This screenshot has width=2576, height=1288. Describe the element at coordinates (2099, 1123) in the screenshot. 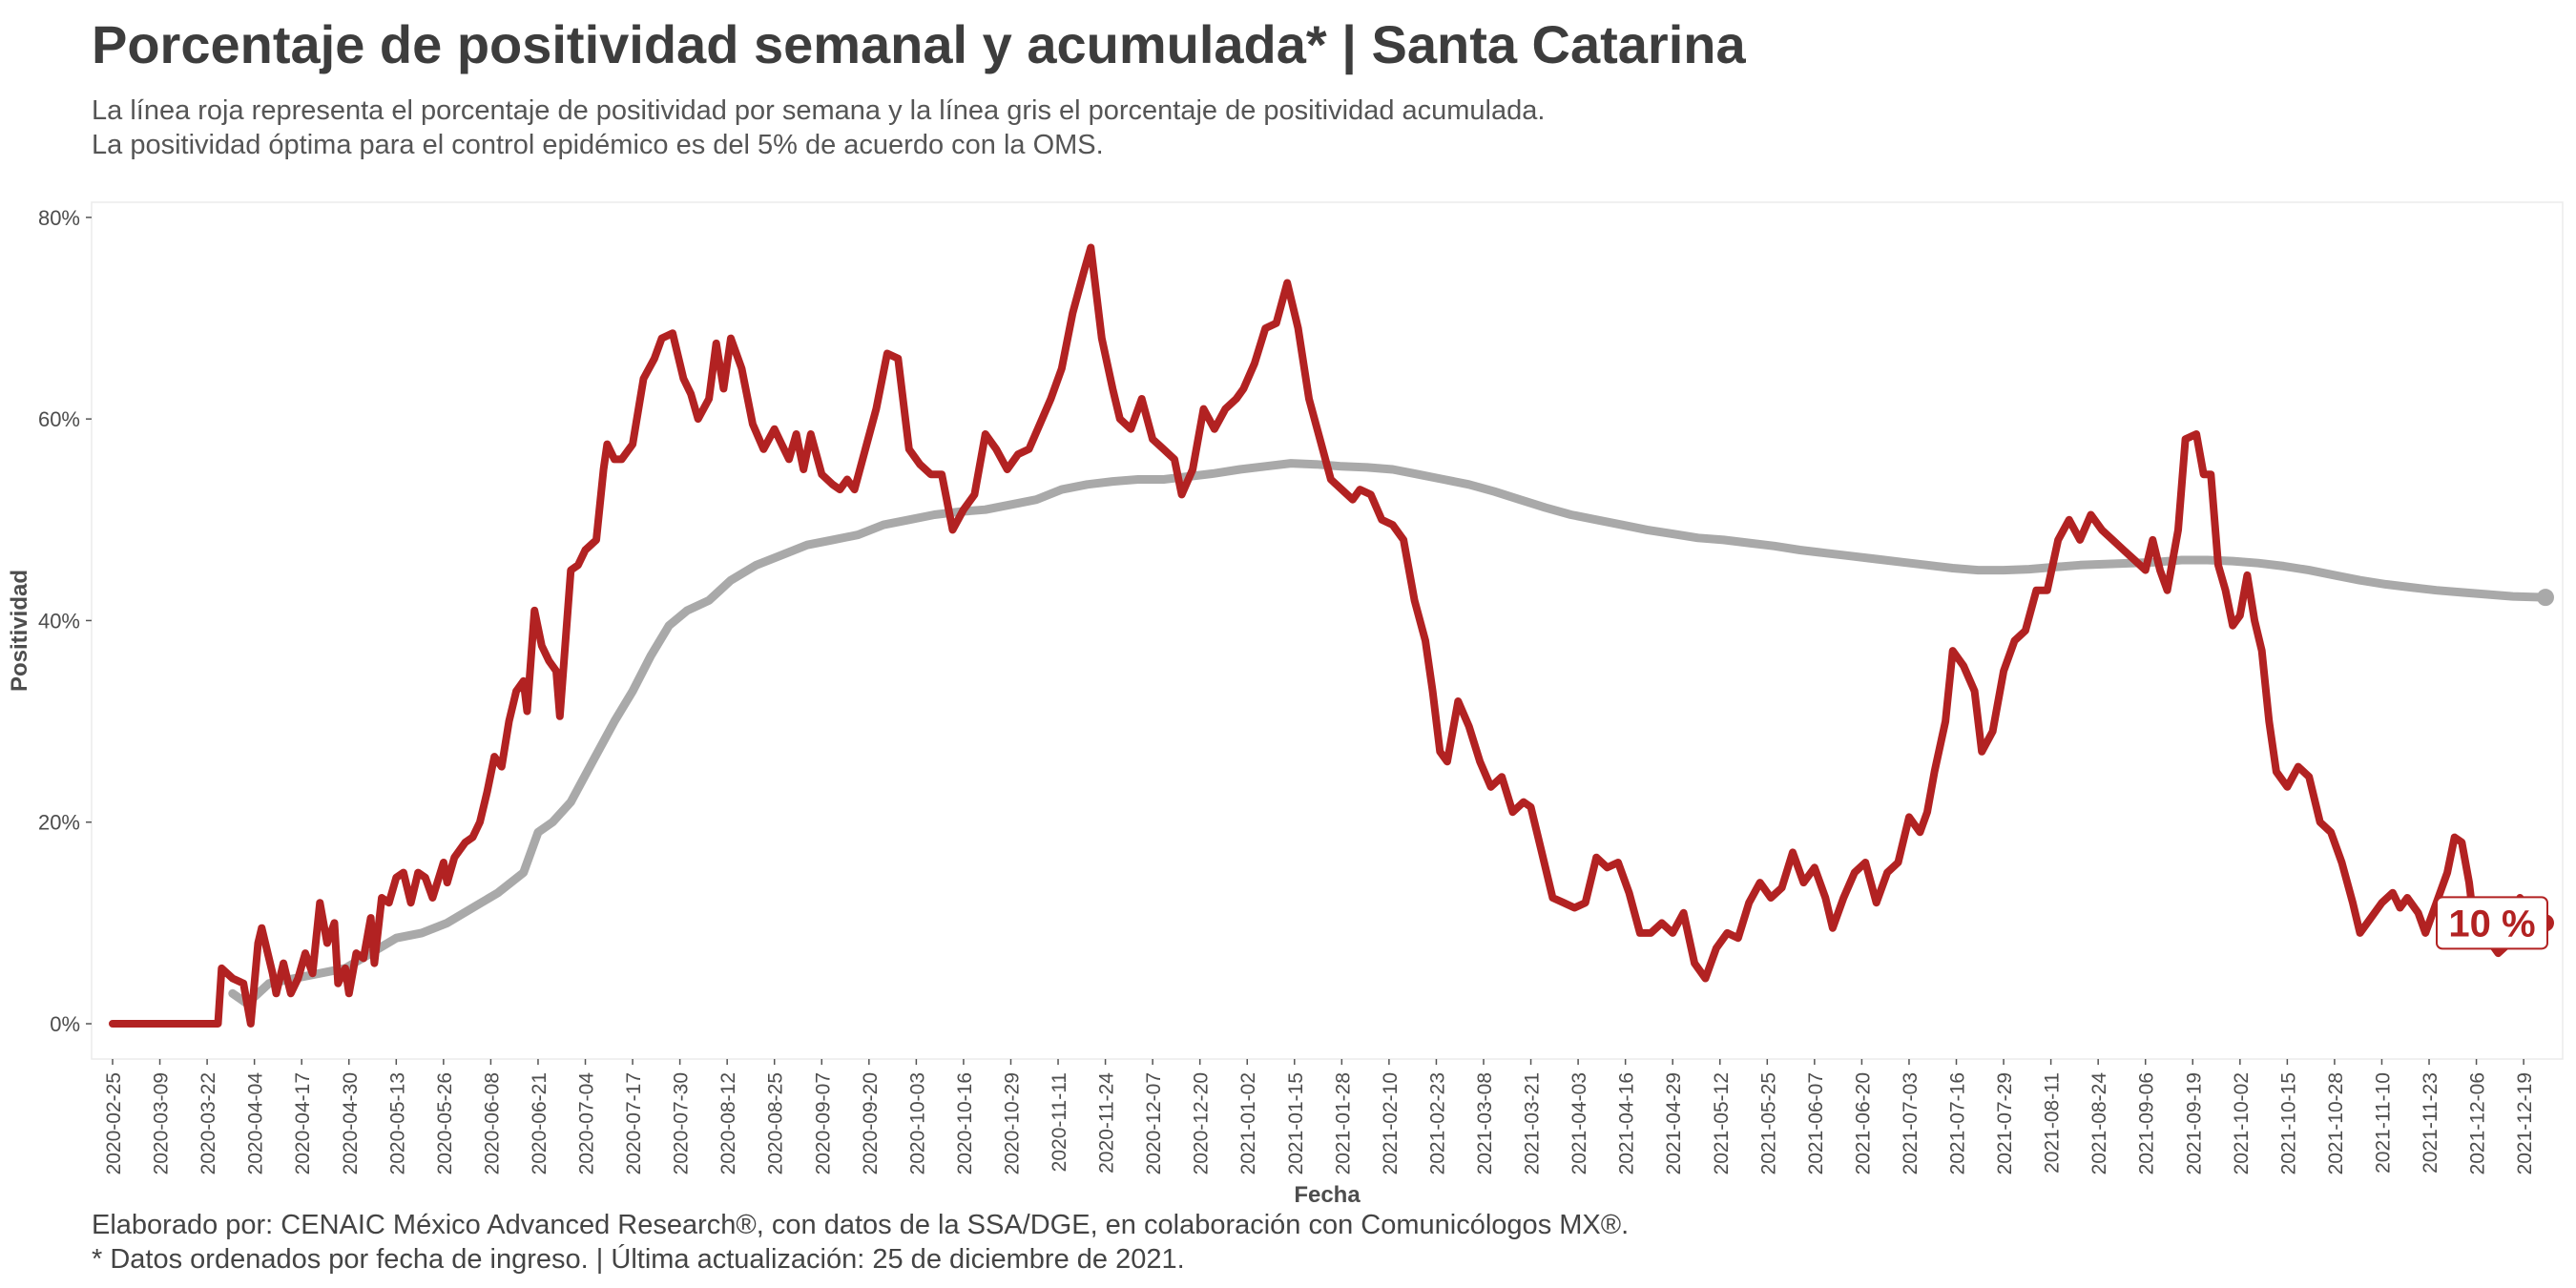

I see `x-tick-label: 2021-08-24` at that location.